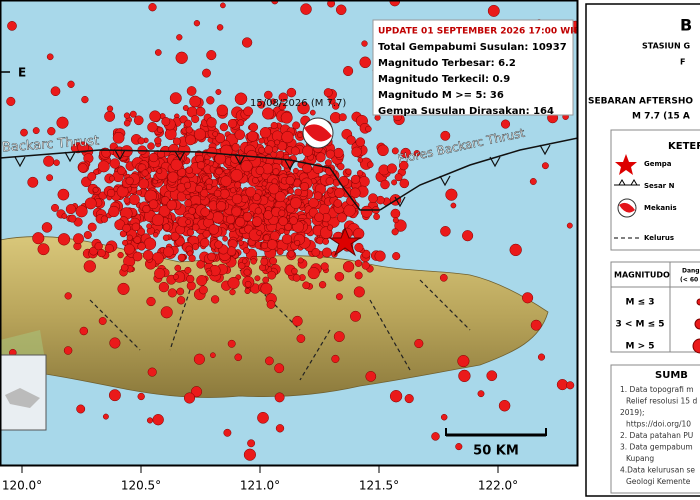 The height and width of the screenshot is (500, 700). Describe the element at coordinates (656, 435) in the screenshot. I see `source-line: 2. Data patahan PU` at that location.